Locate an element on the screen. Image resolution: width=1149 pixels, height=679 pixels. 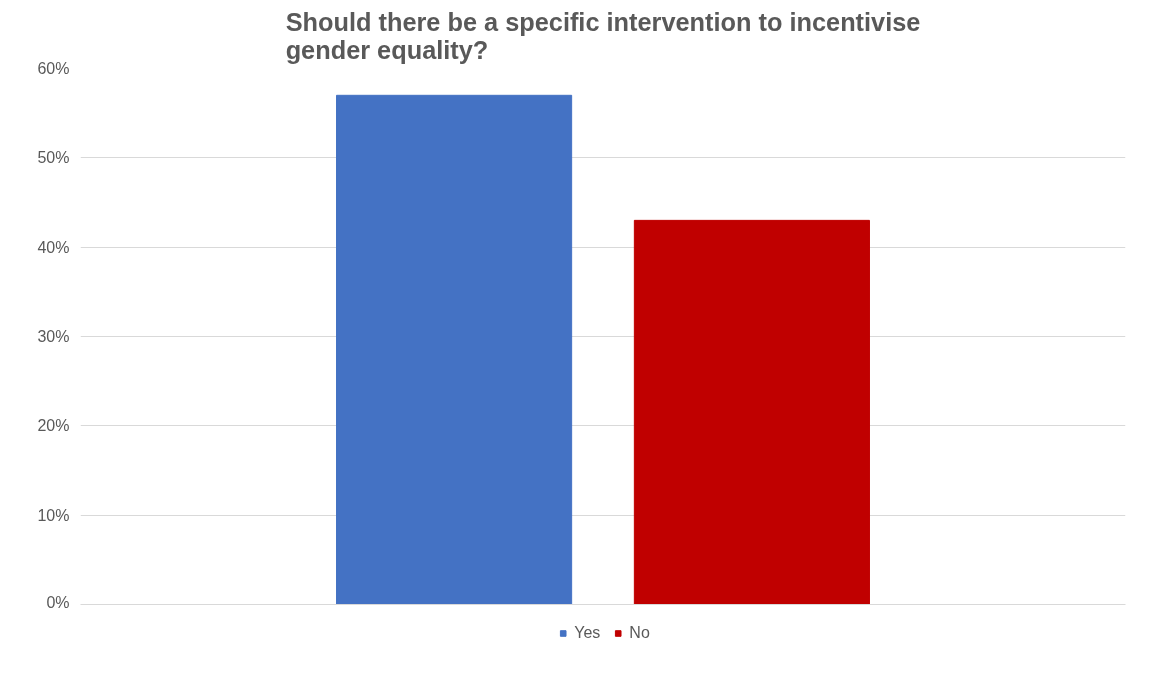
y-tick-label: 0% is located at coordinates (58, 602).